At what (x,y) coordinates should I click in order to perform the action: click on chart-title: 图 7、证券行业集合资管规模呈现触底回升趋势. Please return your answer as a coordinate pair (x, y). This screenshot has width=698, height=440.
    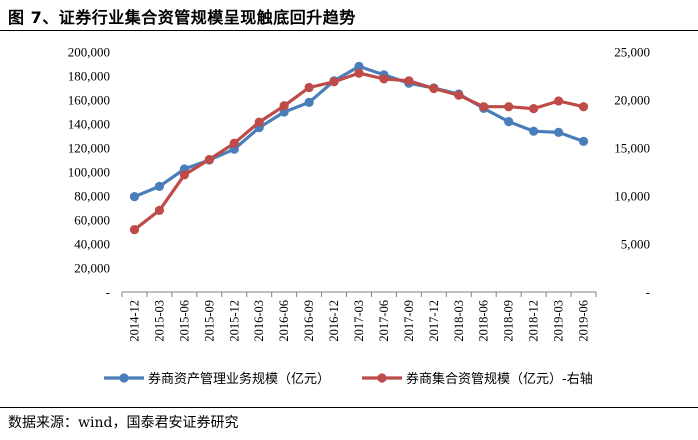
    Looking at the image, I should click on (182, 17).